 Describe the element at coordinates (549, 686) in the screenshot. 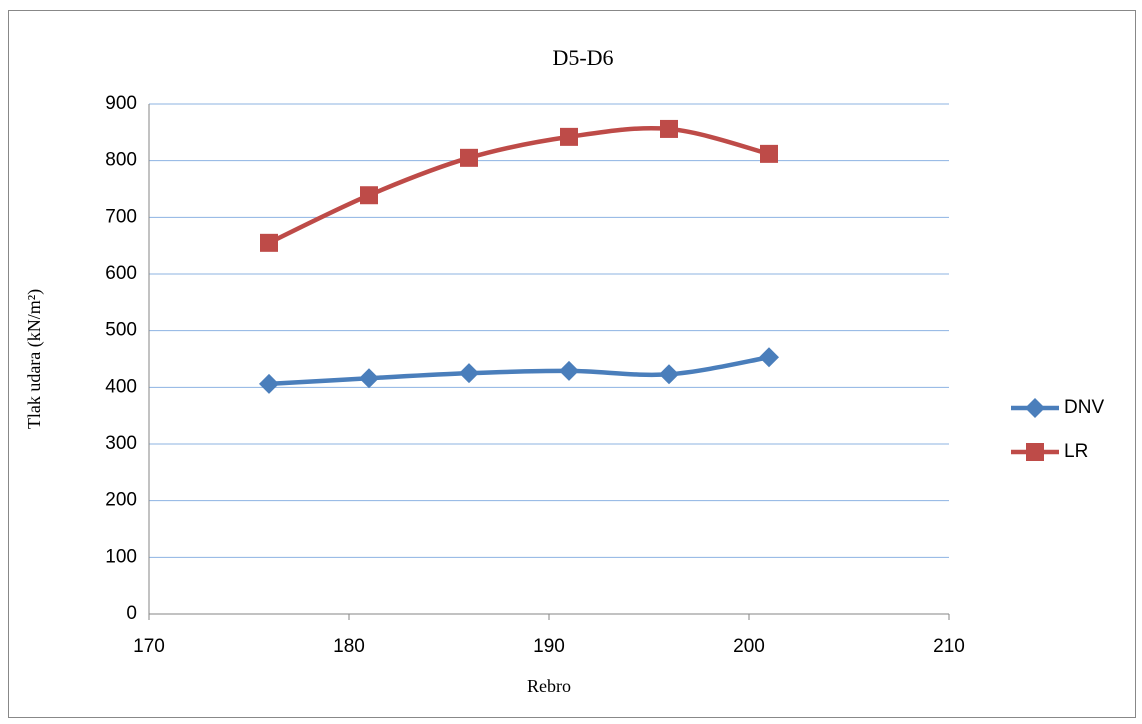

I see `x-axis-label: Rebro` at that location.